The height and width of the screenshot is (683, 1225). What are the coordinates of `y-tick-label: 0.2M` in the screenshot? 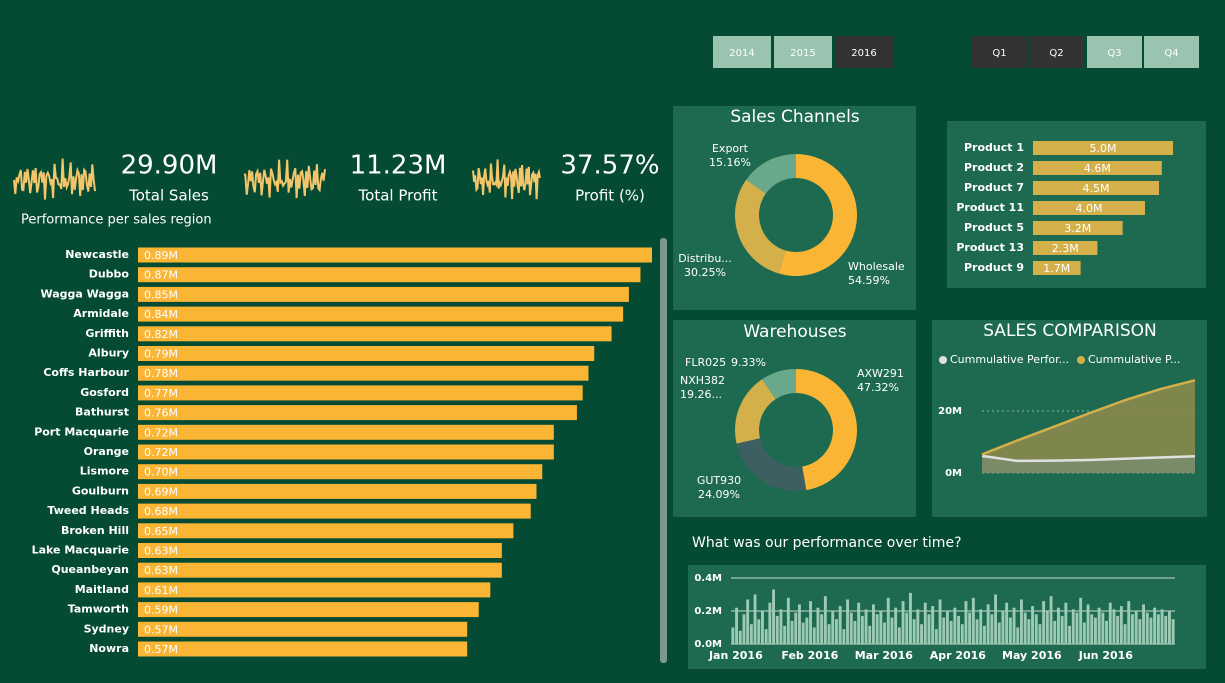 It's located at (708, 611).